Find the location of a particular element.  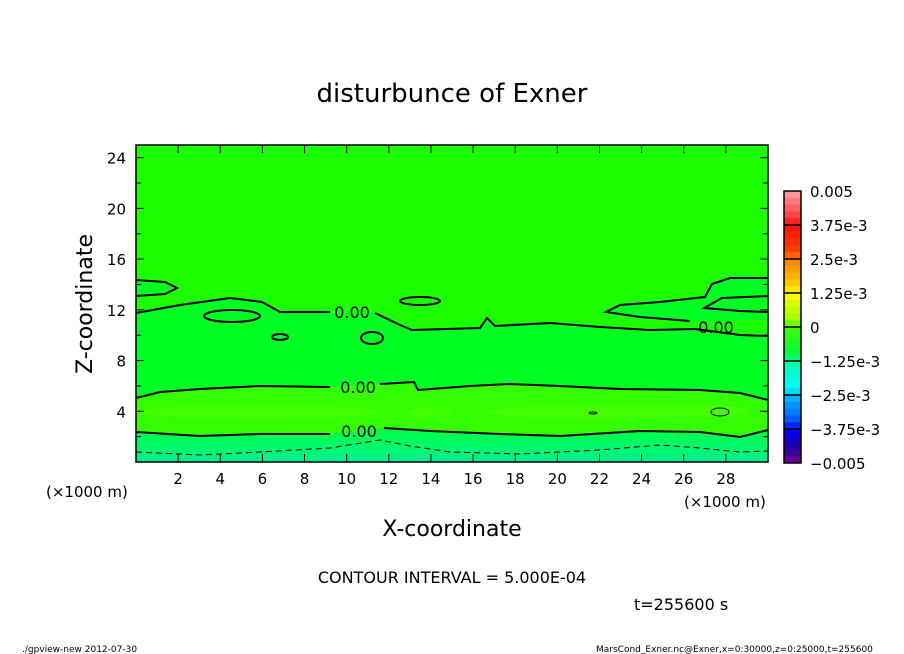

colorbar-label: 1.25e-3 is located at coordinates (839, 294).